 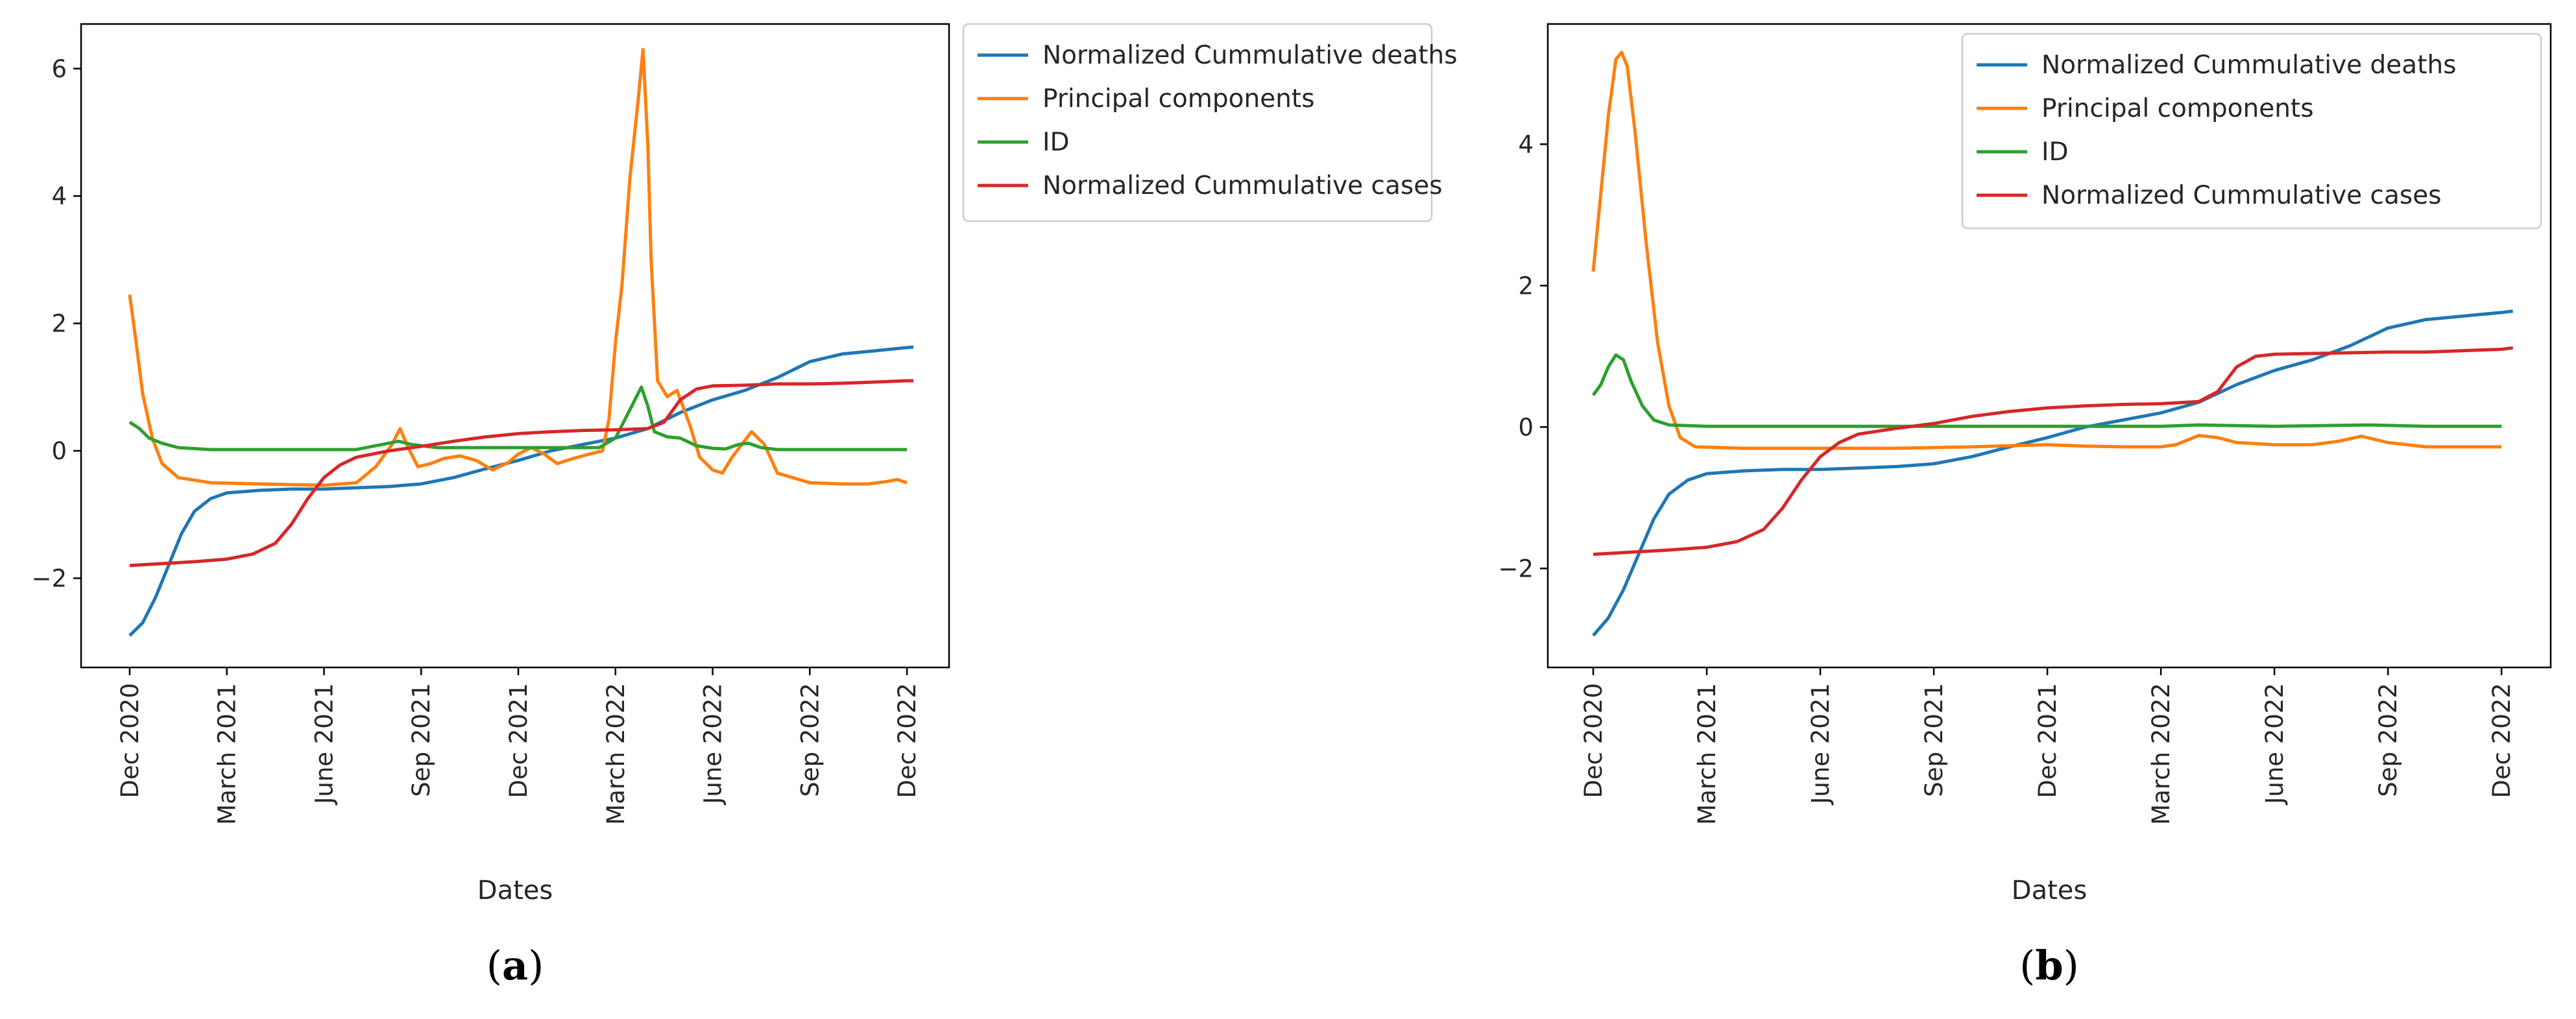 I want to click on panel-caption: (b), so click(x=2049, y=965).